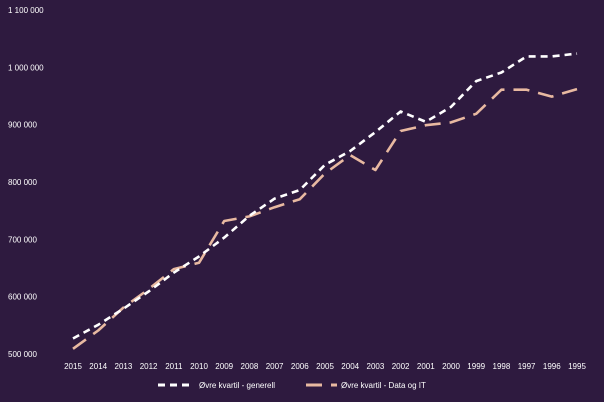 The width and height of the screenshot is (604, 402). Describe the element at coordinates (476, 366) in the screenshot. I see `x-tick-label: 1999` at that location.